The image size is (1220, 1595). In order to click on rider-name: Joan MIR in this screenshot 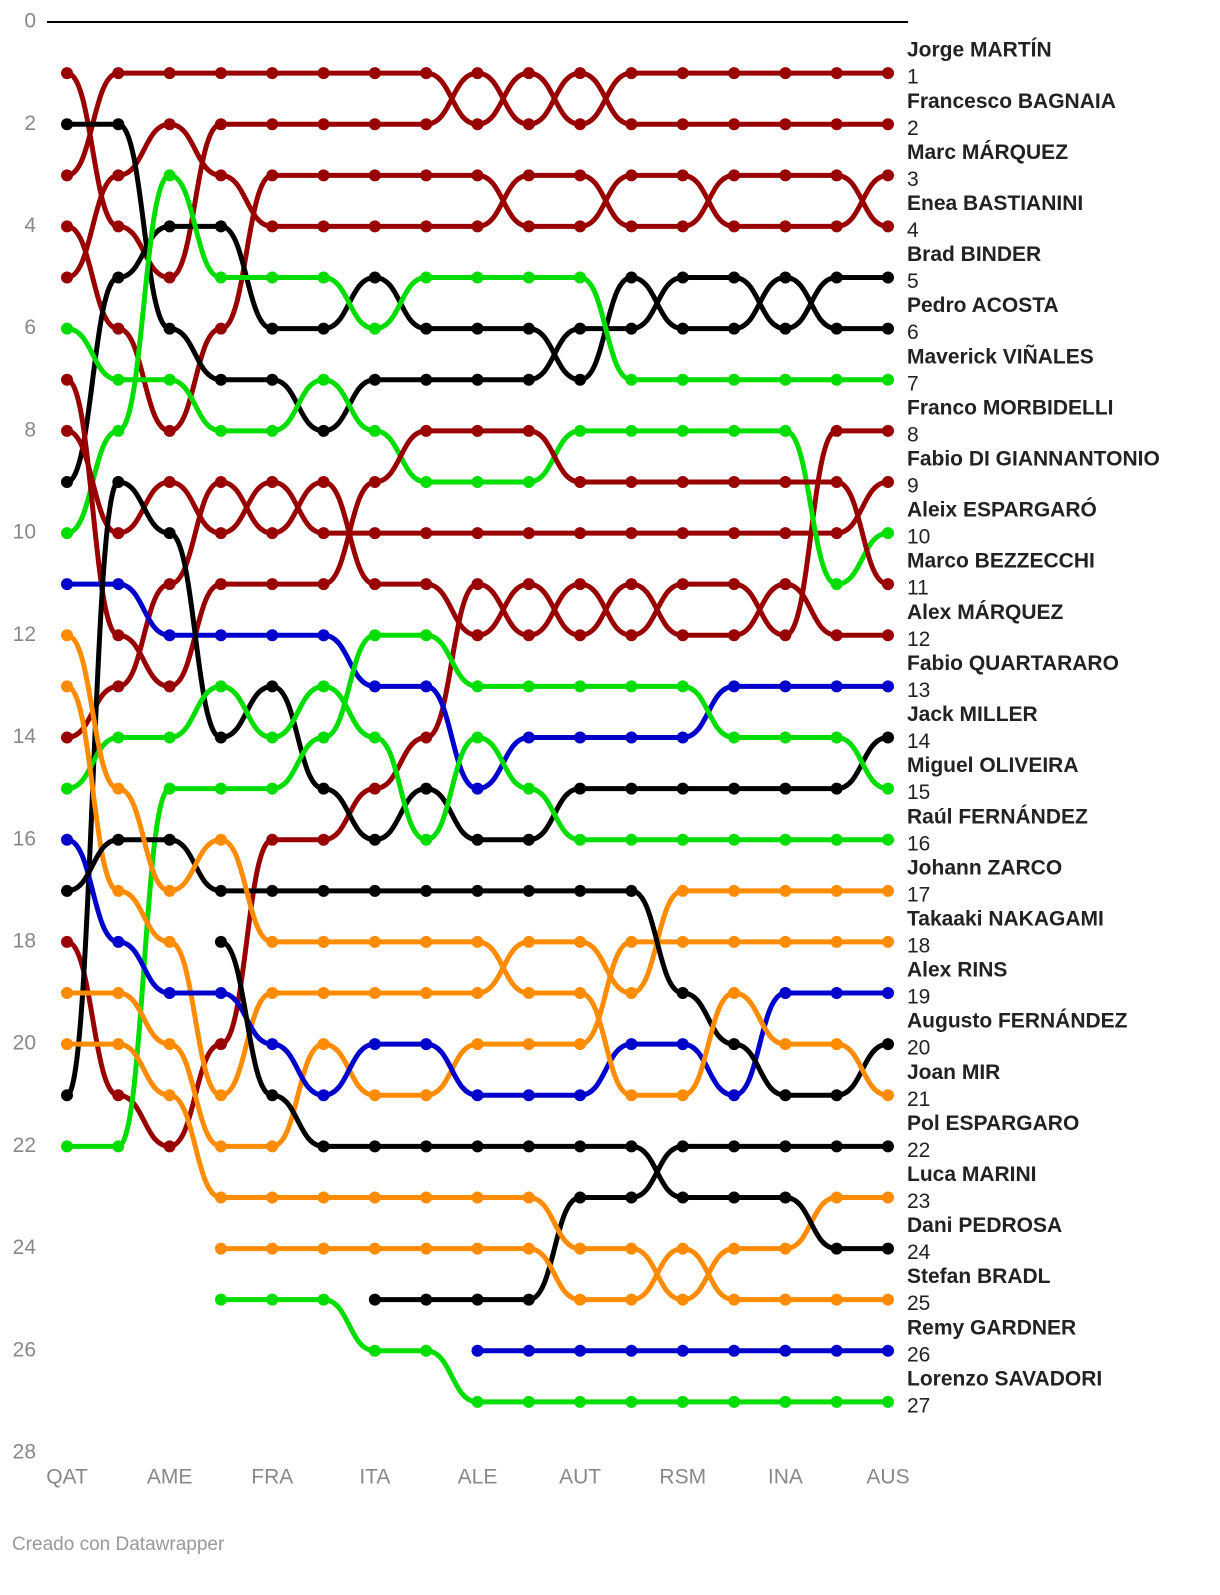, I will do `click(953, 1072)`.